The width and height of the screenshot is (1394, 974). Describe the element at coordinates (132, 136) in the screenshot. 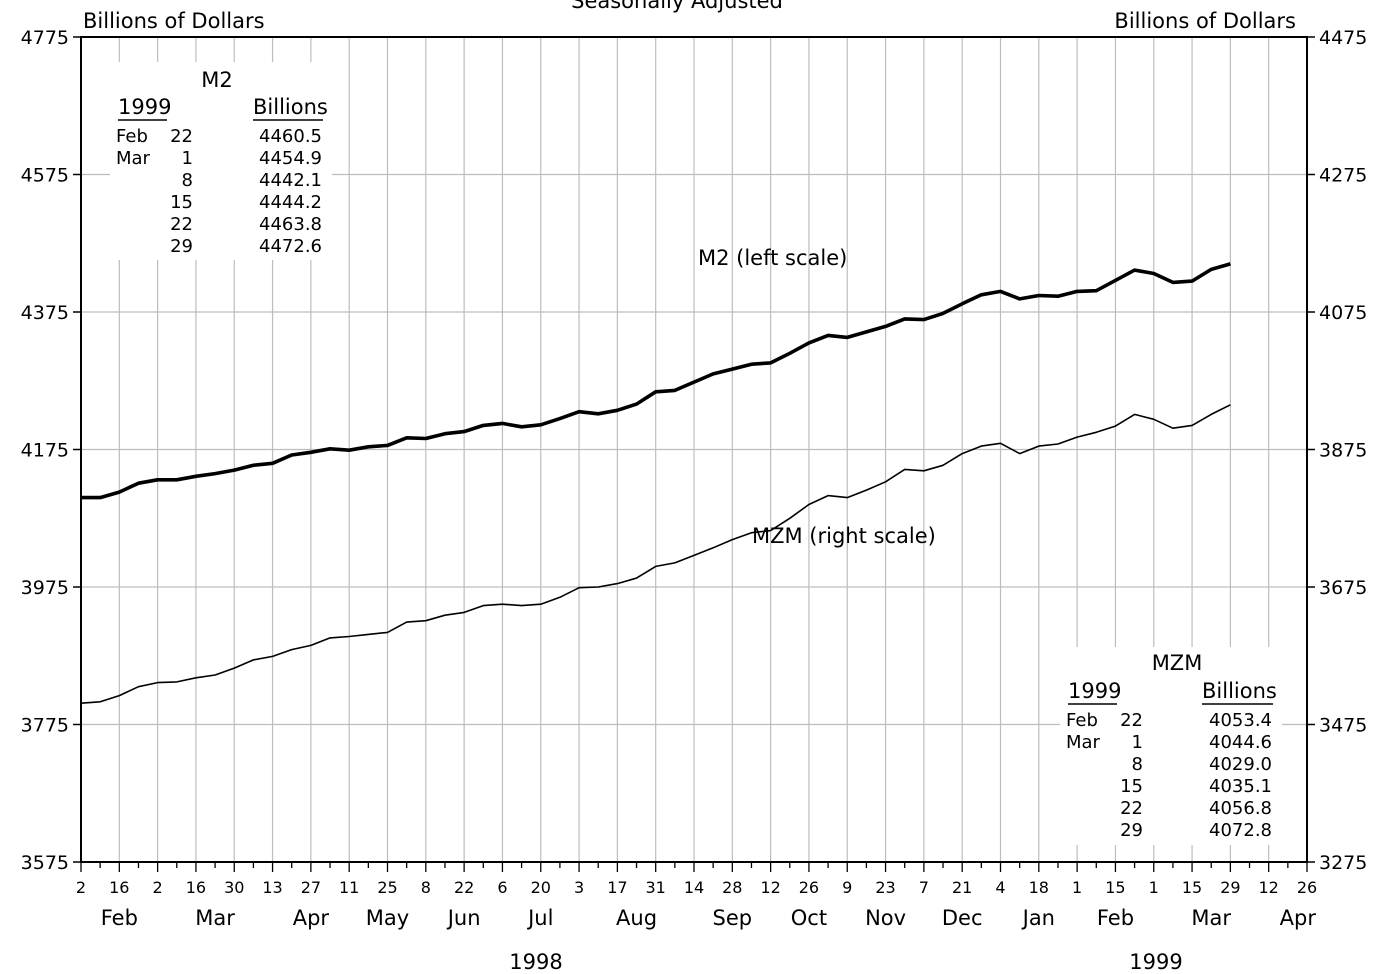

I see `table-row-month: Feb` at that location.